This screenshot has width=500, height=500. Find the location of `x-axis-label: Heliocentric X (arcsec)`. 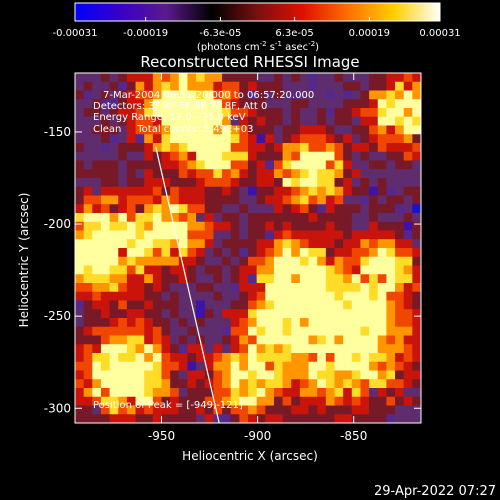

x-axis-label: Heliocentric X (arcsec) is located at coordinates (250, 456).